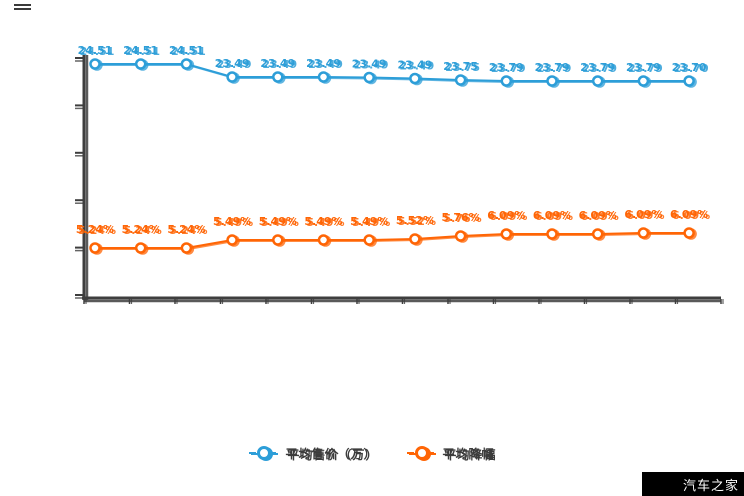 The height and width of the screenshot is (496, 744). What do you see at coordinates (421, 453) in the screenshot?
I see `series-marker-orange-icon` at bounding box center [421, 453].